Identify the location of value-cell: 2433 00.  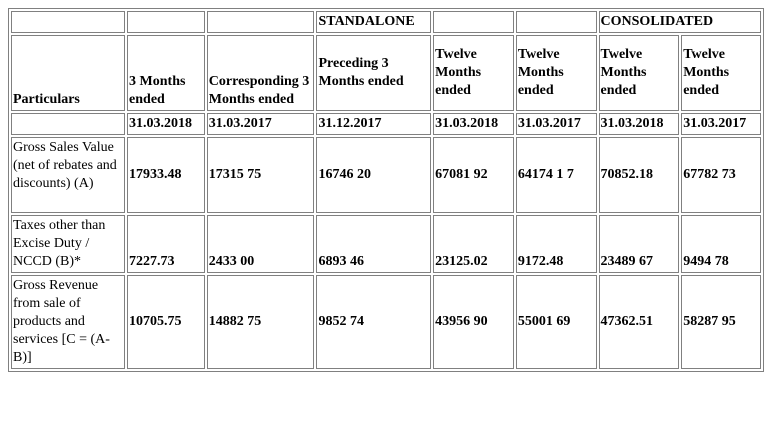
(260, 244).